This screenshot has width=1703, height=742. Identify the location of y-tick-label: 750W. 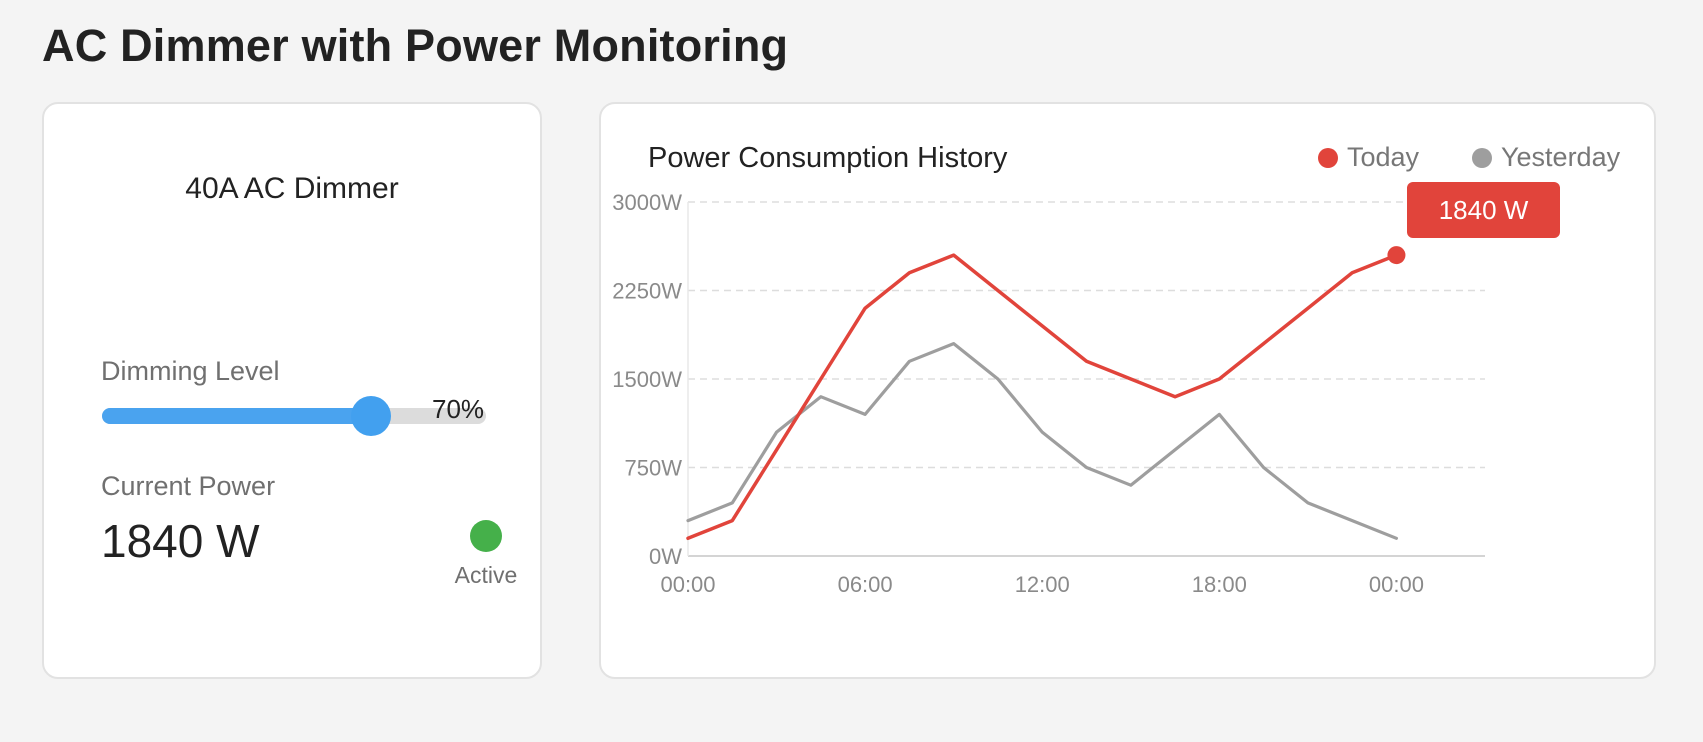
(654, 468).